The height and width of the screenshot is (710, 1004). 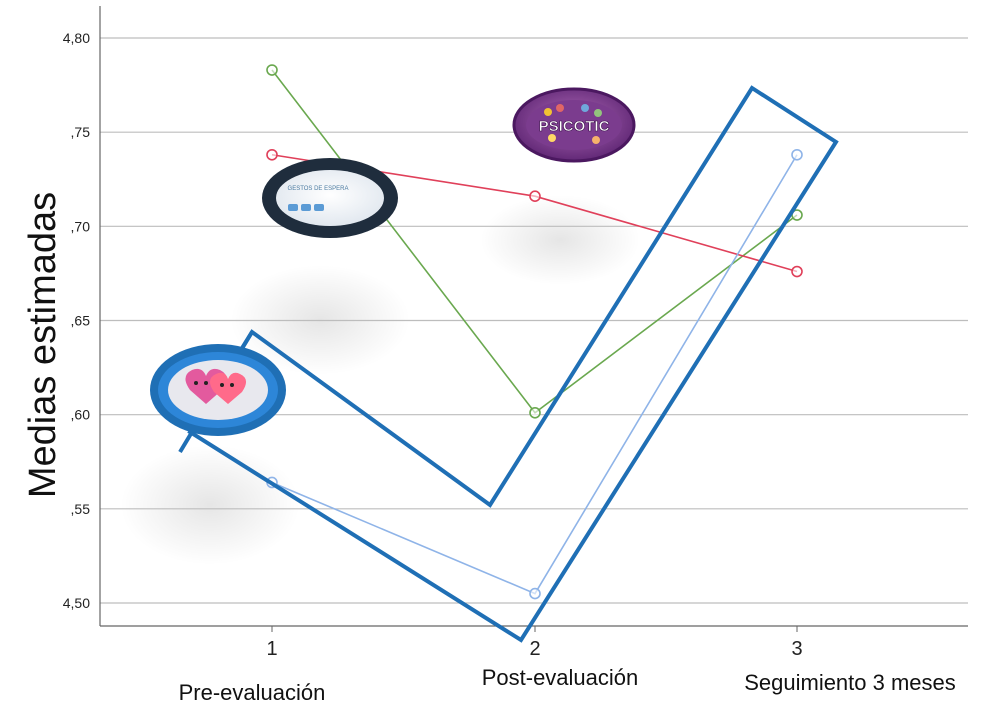 I want to click on x-tick-label: 3, so click(x=796, y=649).